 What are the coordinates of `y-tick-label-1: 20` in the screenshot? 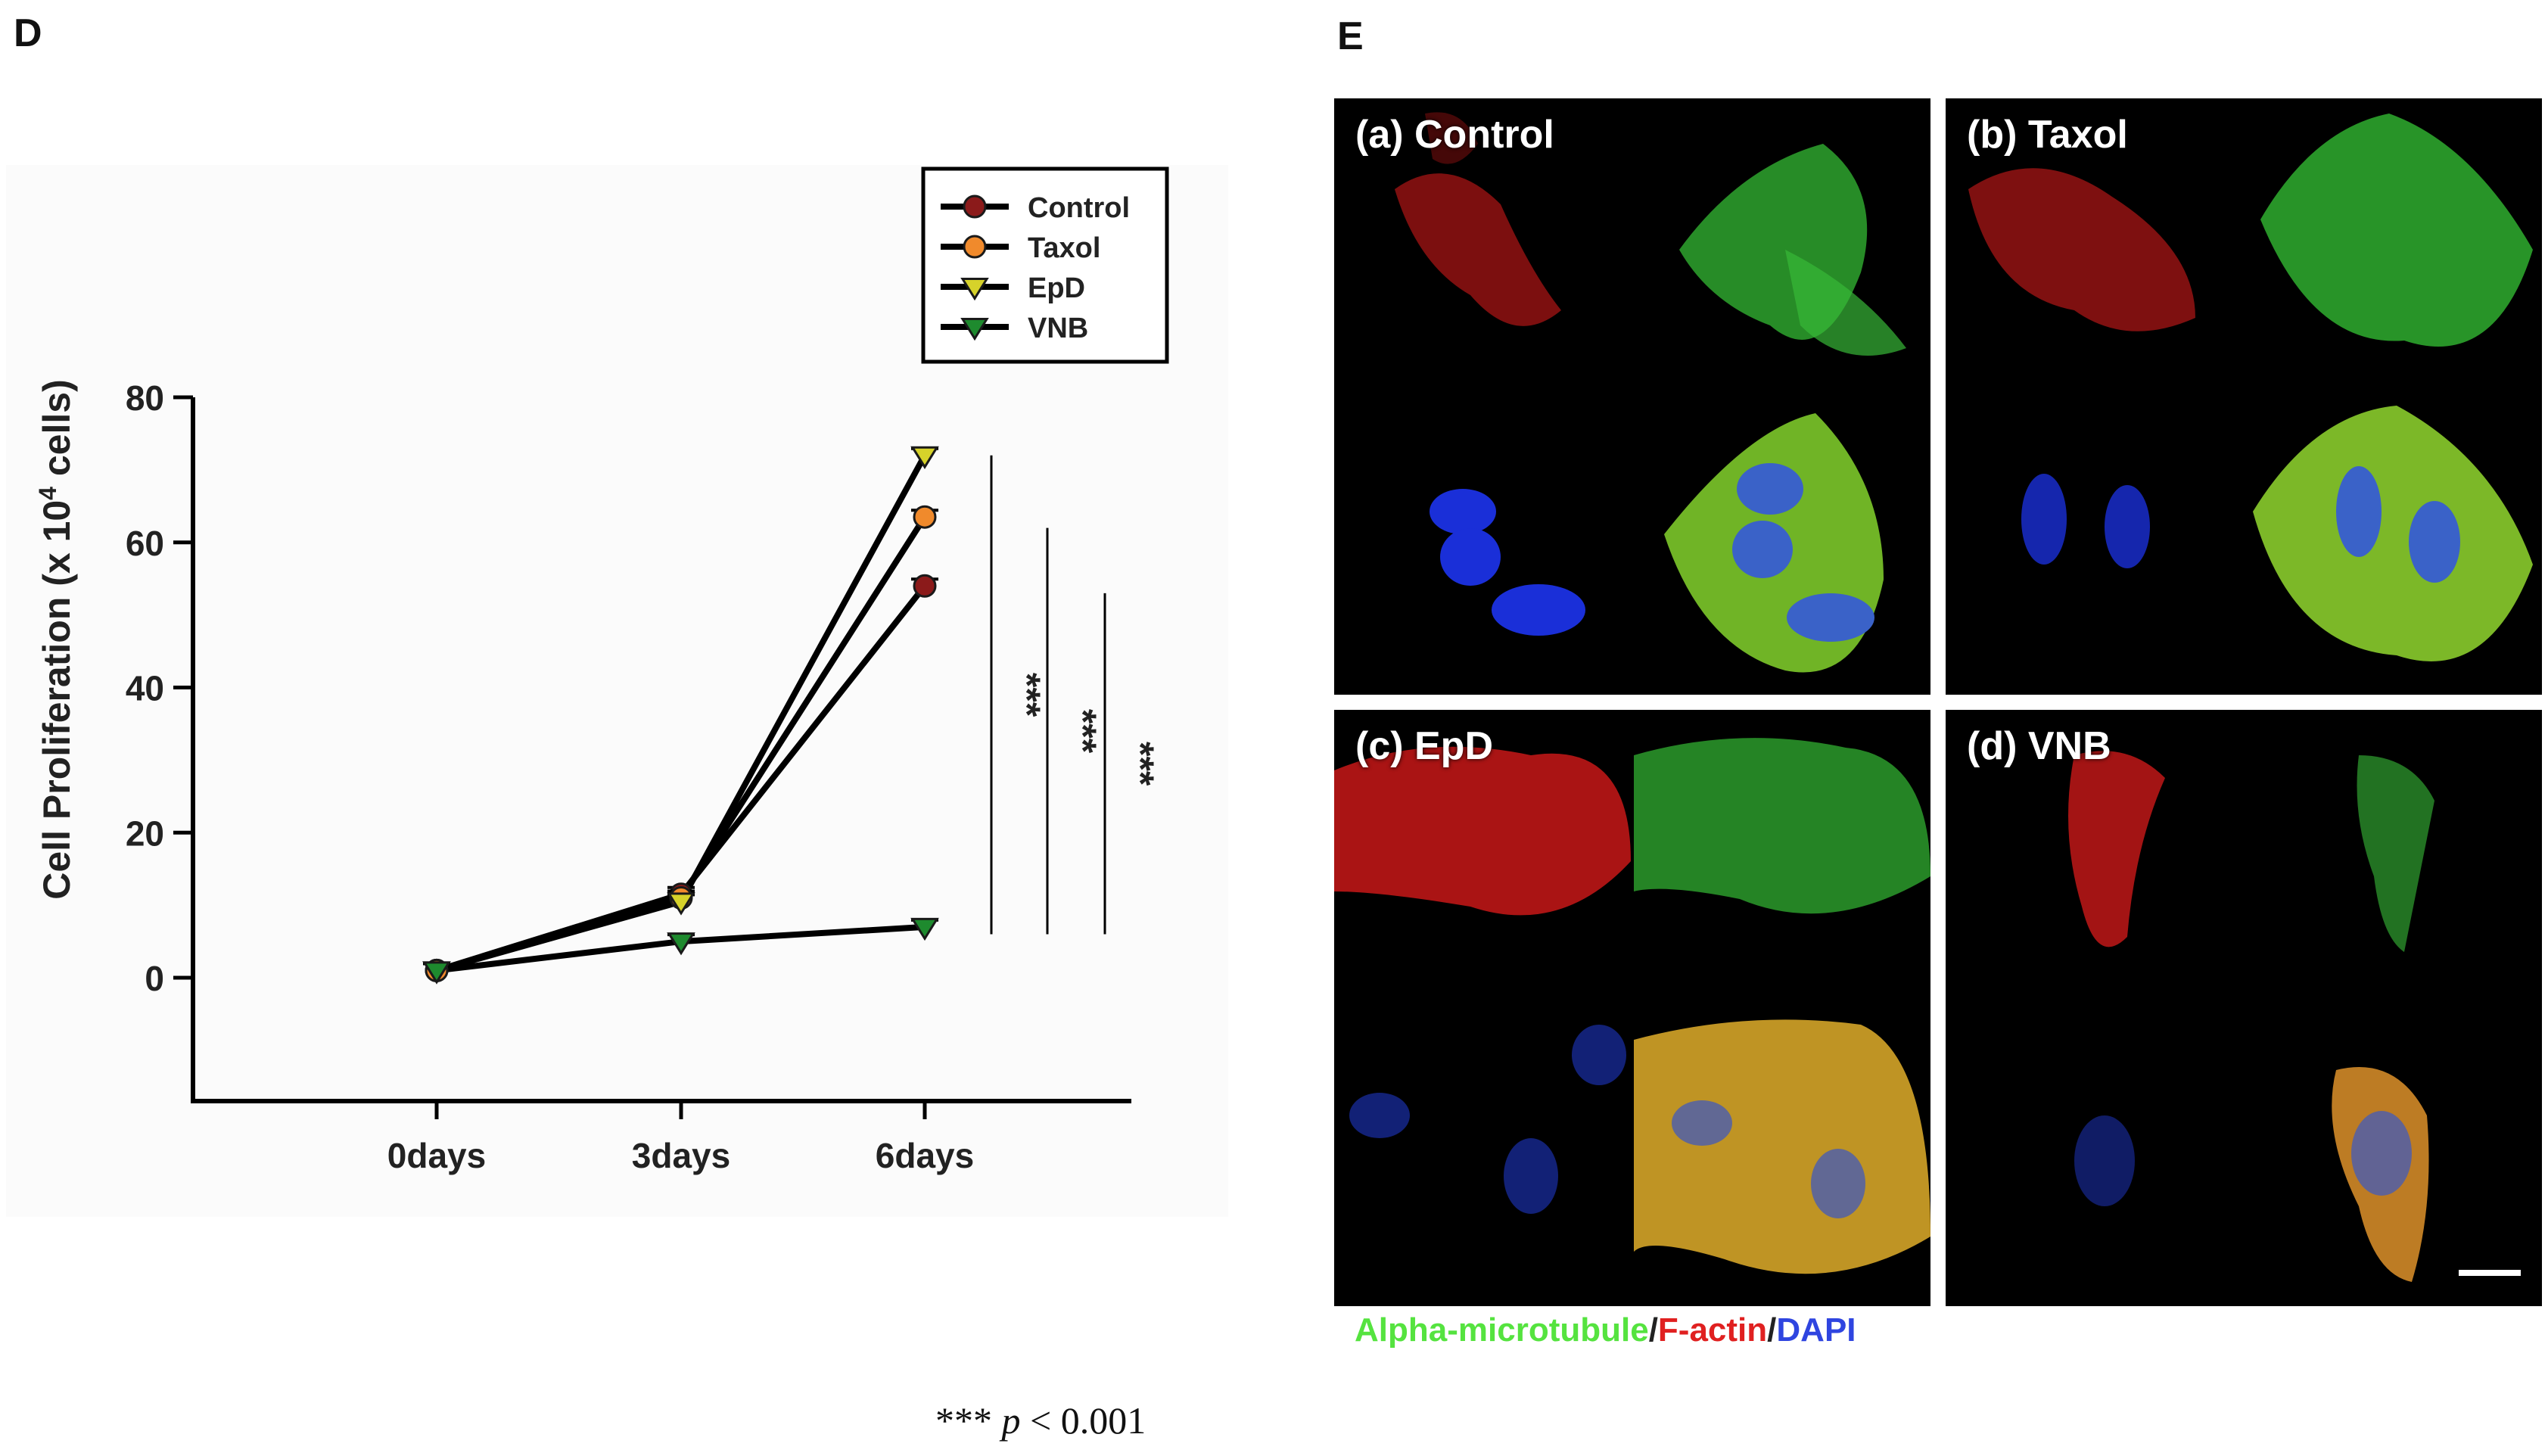 It's located at (145, 833).